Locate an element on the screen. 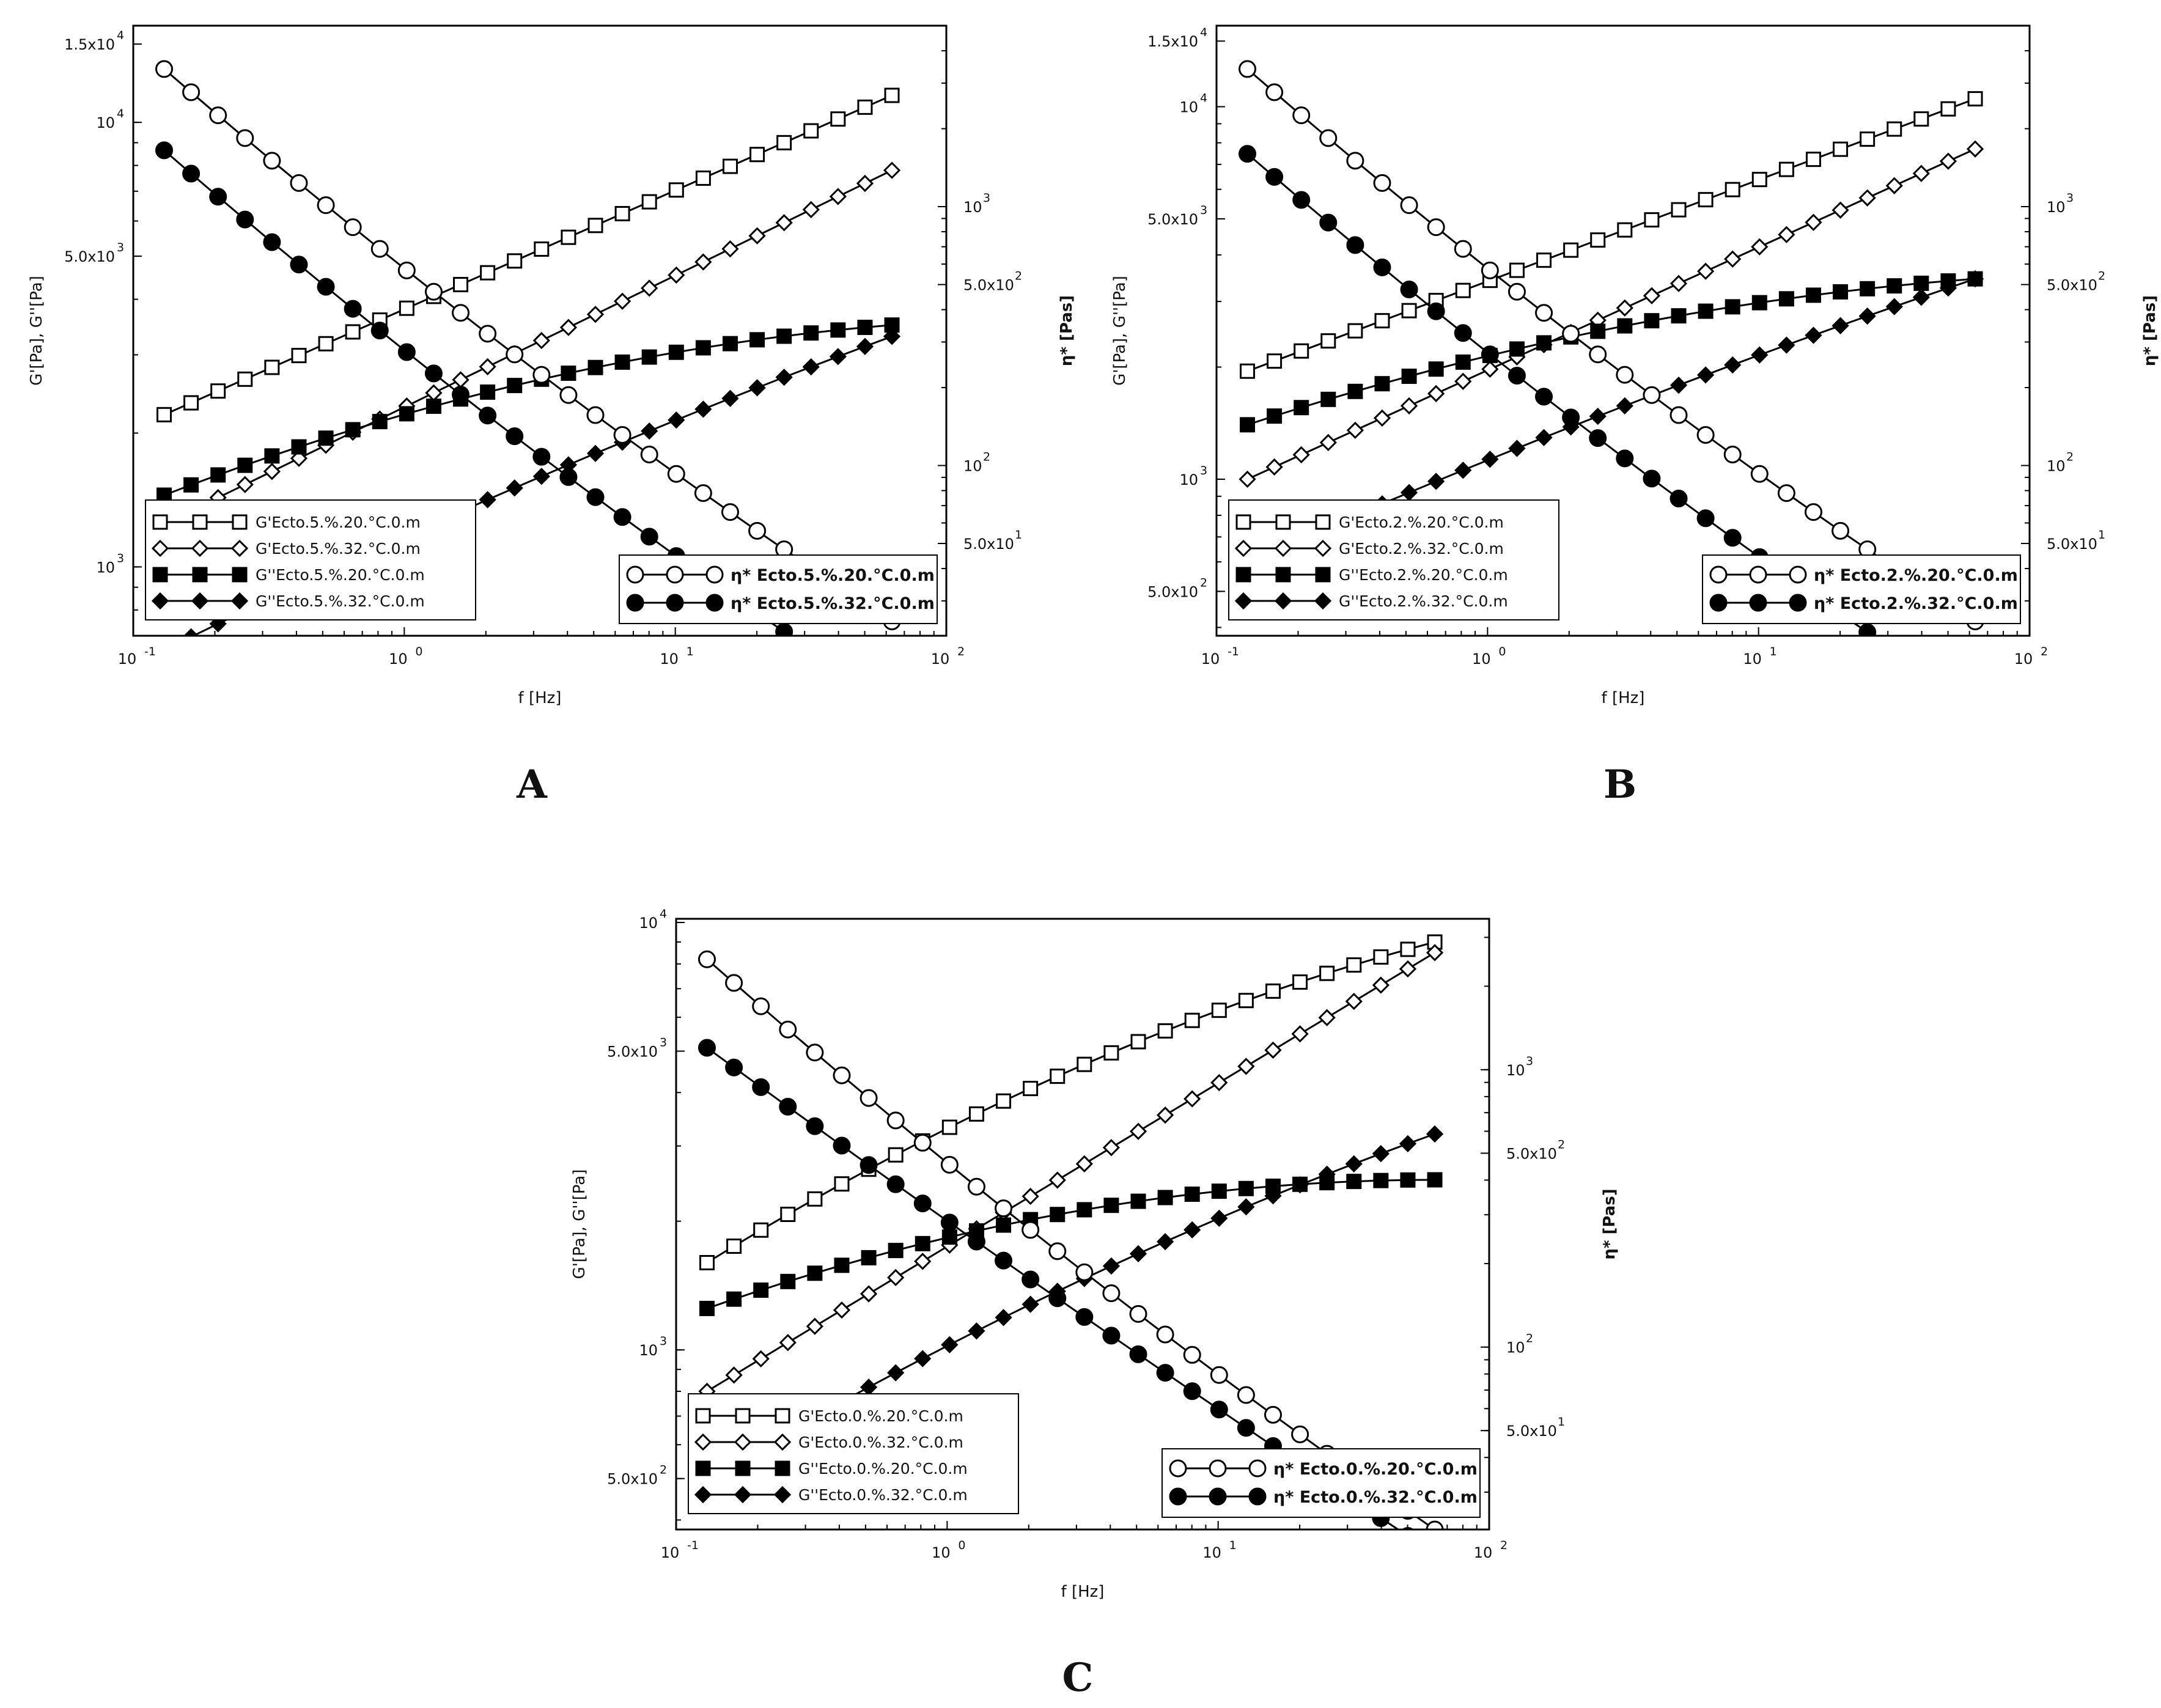  y-left-tick-exponent: 2 is located at coordinates (1204, 582).